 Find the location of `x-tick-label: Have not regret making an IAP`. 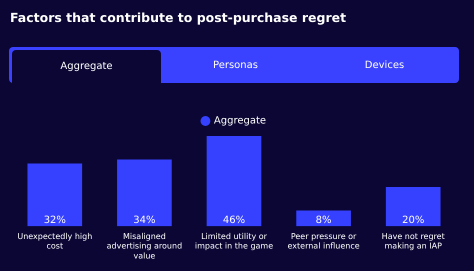

x-tick-label: Have not regret making an IAP is located at coordinates (413, 241).